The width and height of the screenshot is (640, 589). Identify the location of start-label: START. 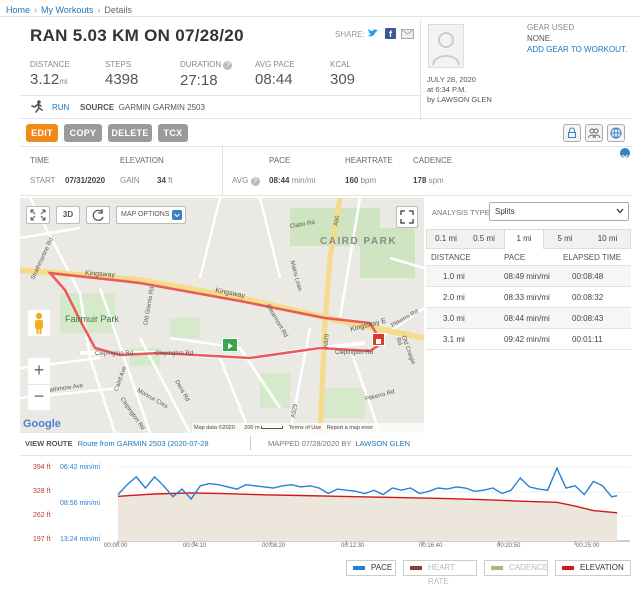
(43, 180).